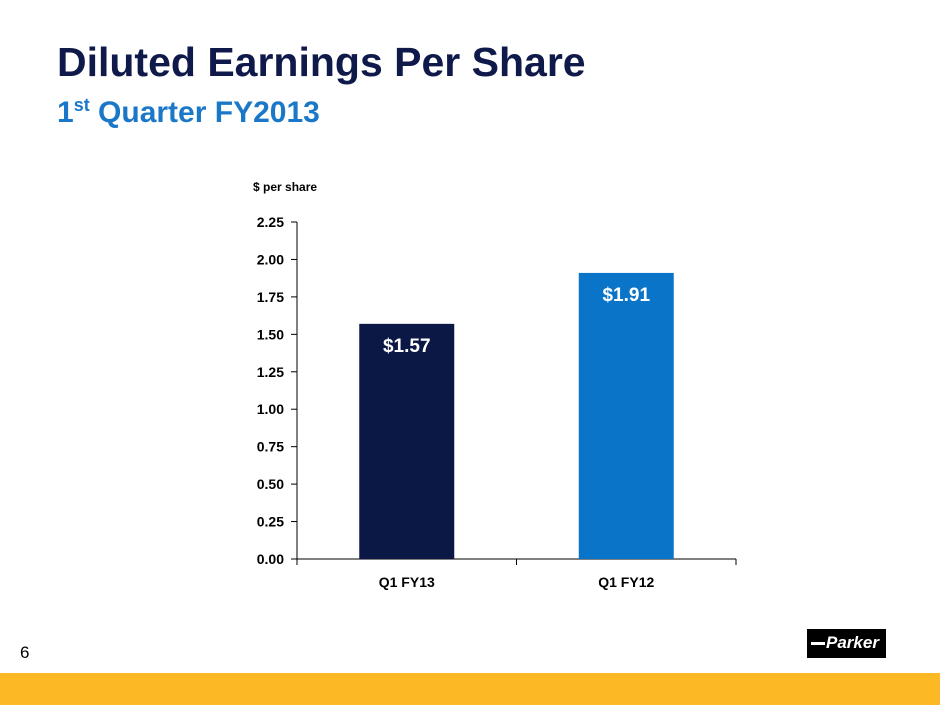  Describe the element at coordinates (204, 112) in the screenshot. I see `subtitle-text: Quarter FY2013` at that location.